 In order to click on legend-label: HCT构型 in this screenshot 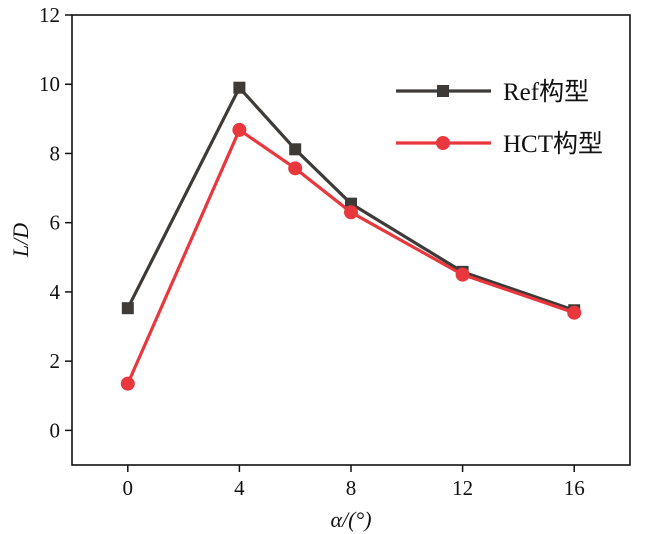, I will do `click(553, 144)`.